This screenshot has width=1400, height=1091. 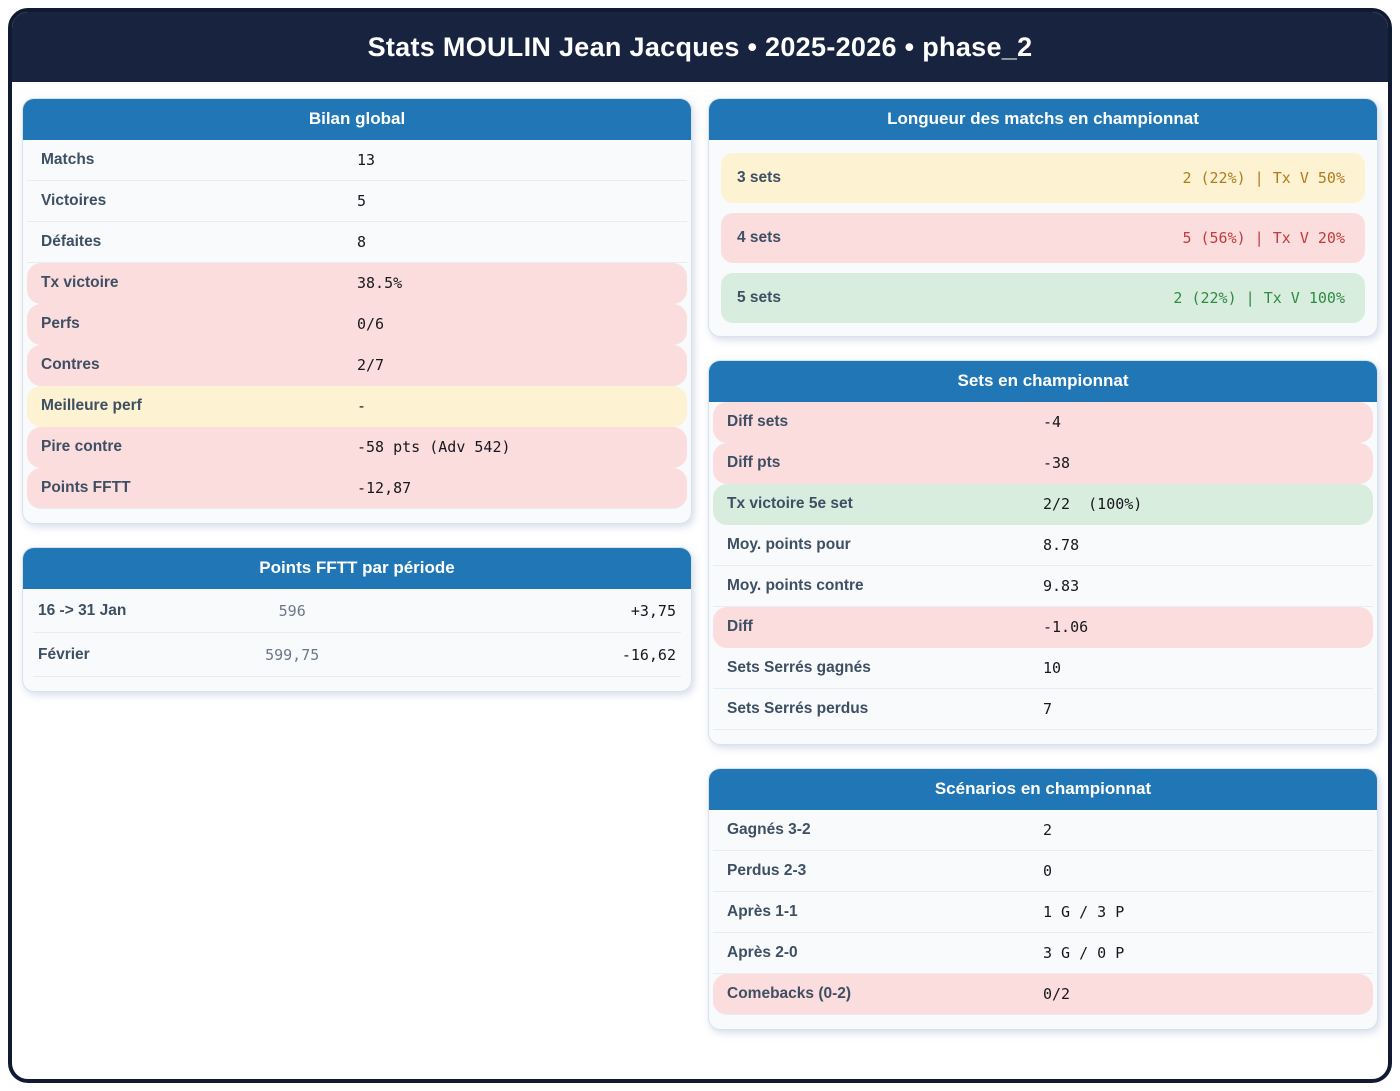 I want to click on stat-row: Tx victoire 38.5%, so click(x=357, y=283).